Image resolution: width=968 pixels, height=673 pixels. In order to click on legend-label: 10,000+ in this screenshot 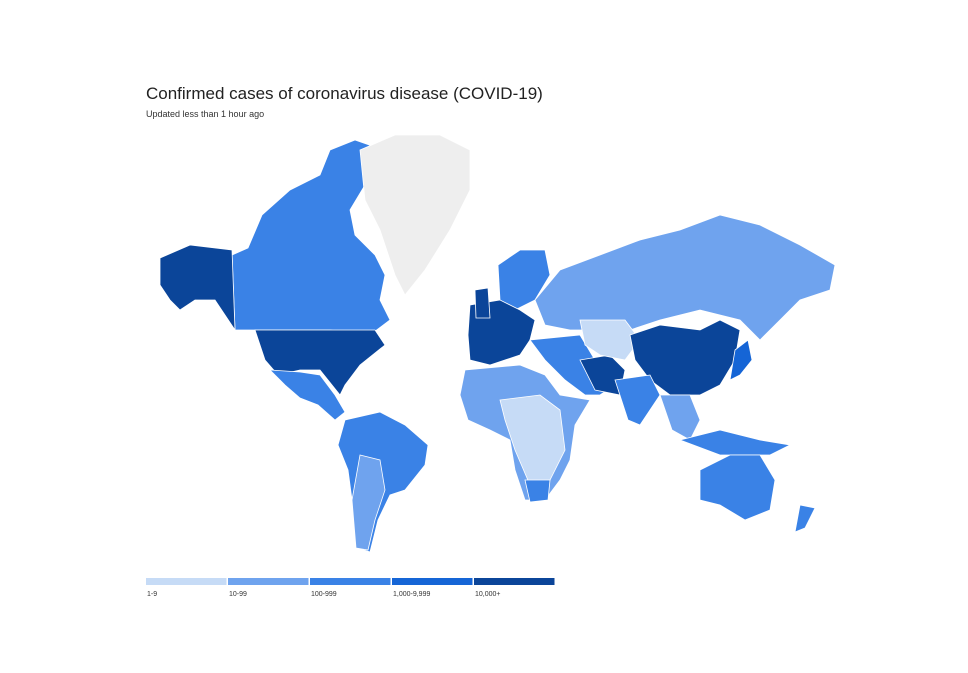, I will do `click(488, 594)`.